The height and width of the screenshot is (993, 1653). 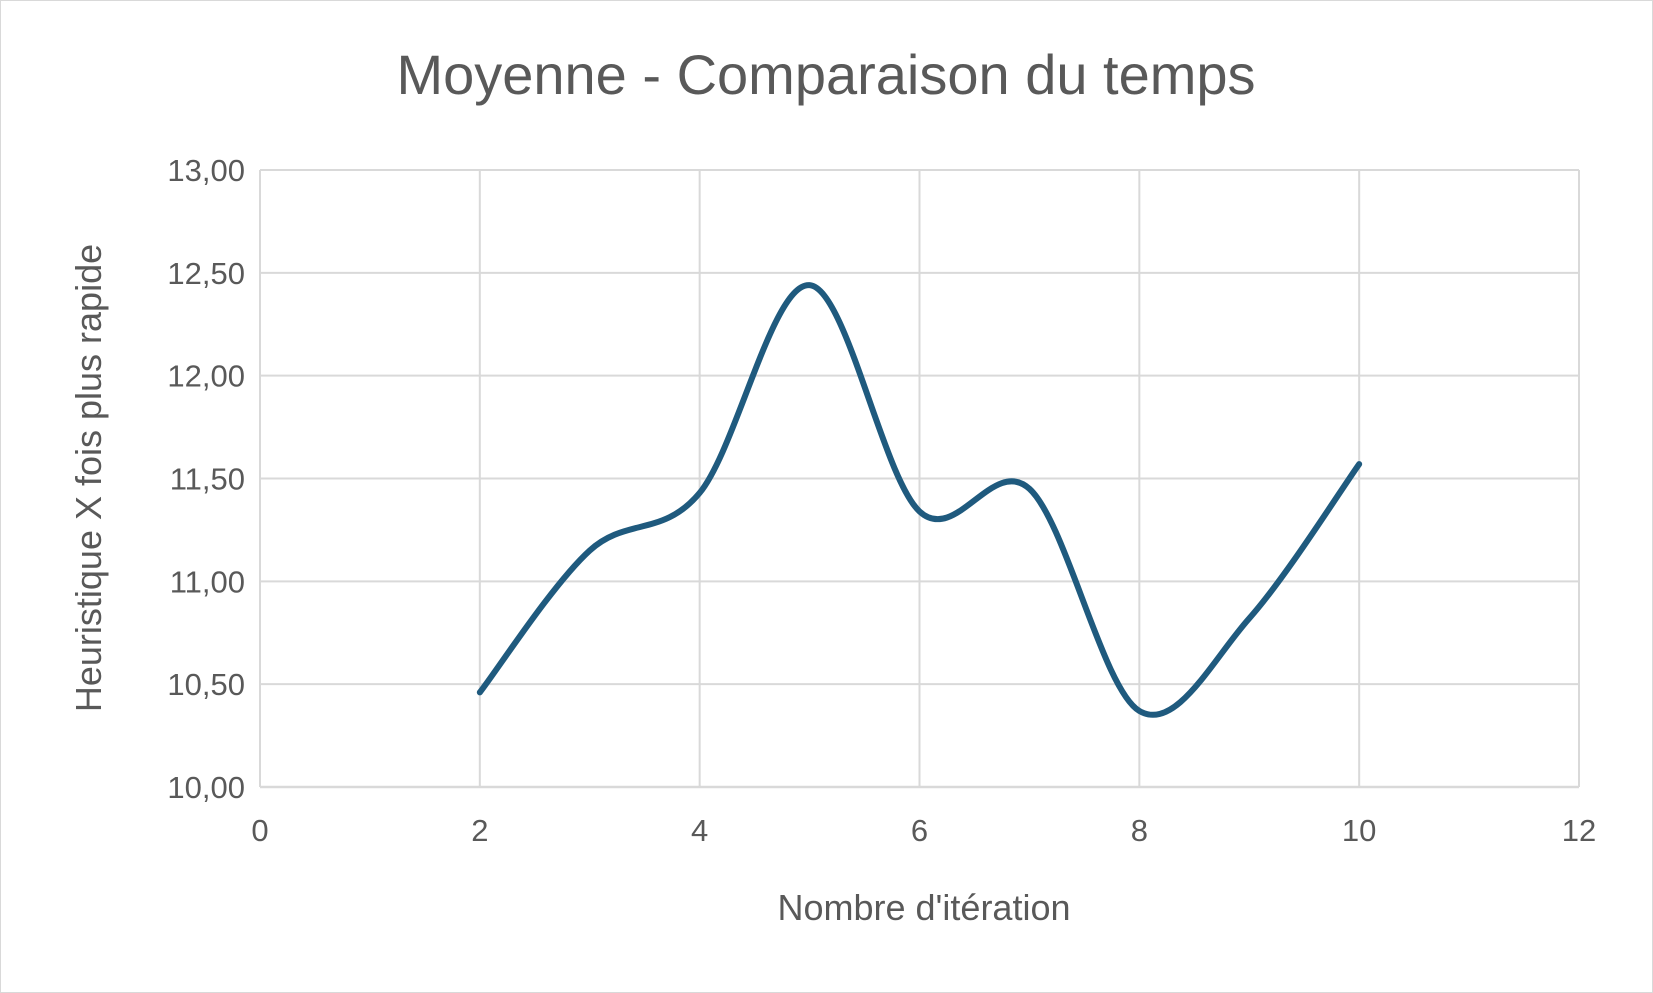 I want to click on x-tick-label: 4, so click(x=699, y=830).